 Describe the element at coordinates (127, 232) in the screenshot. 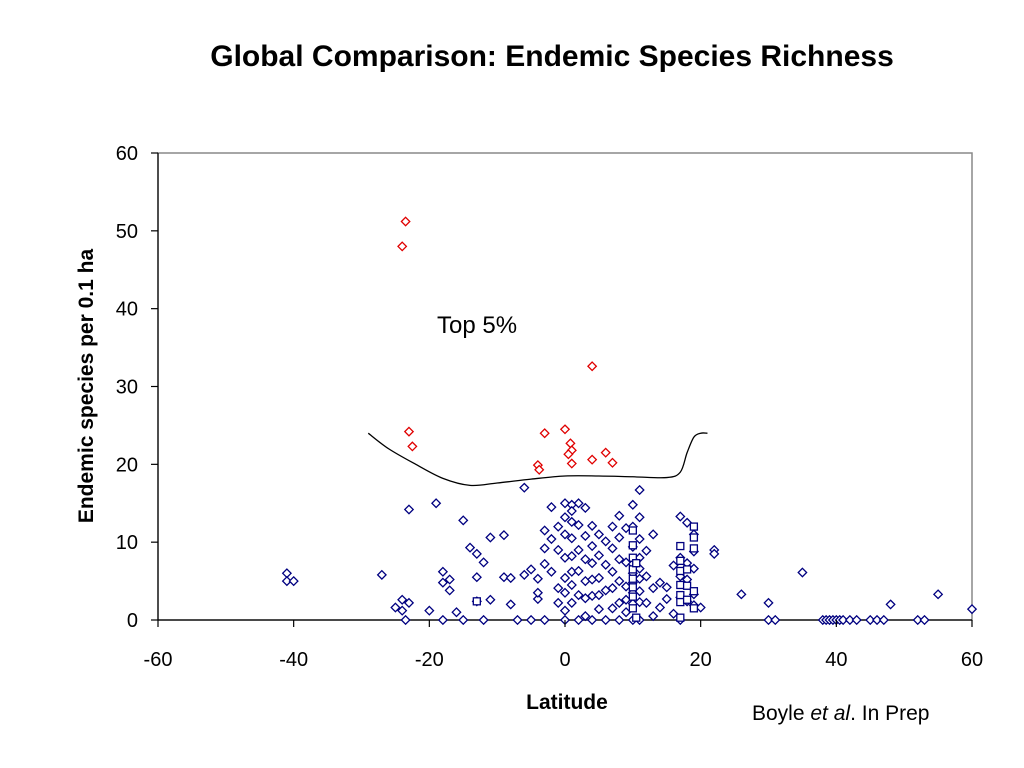

I see `y-tick-label: 50` at that location.